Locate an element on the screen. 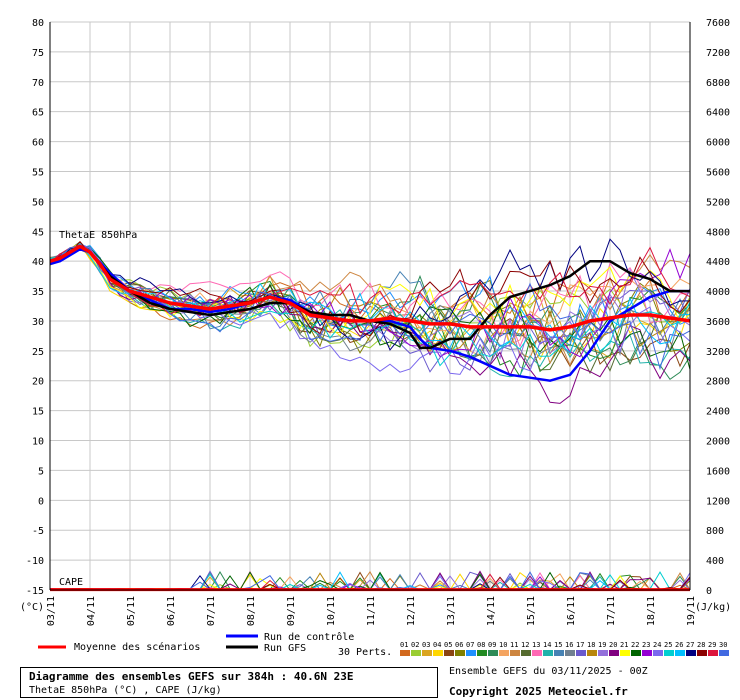  member-legend-label: 07 is located at coordinates (470, 645).